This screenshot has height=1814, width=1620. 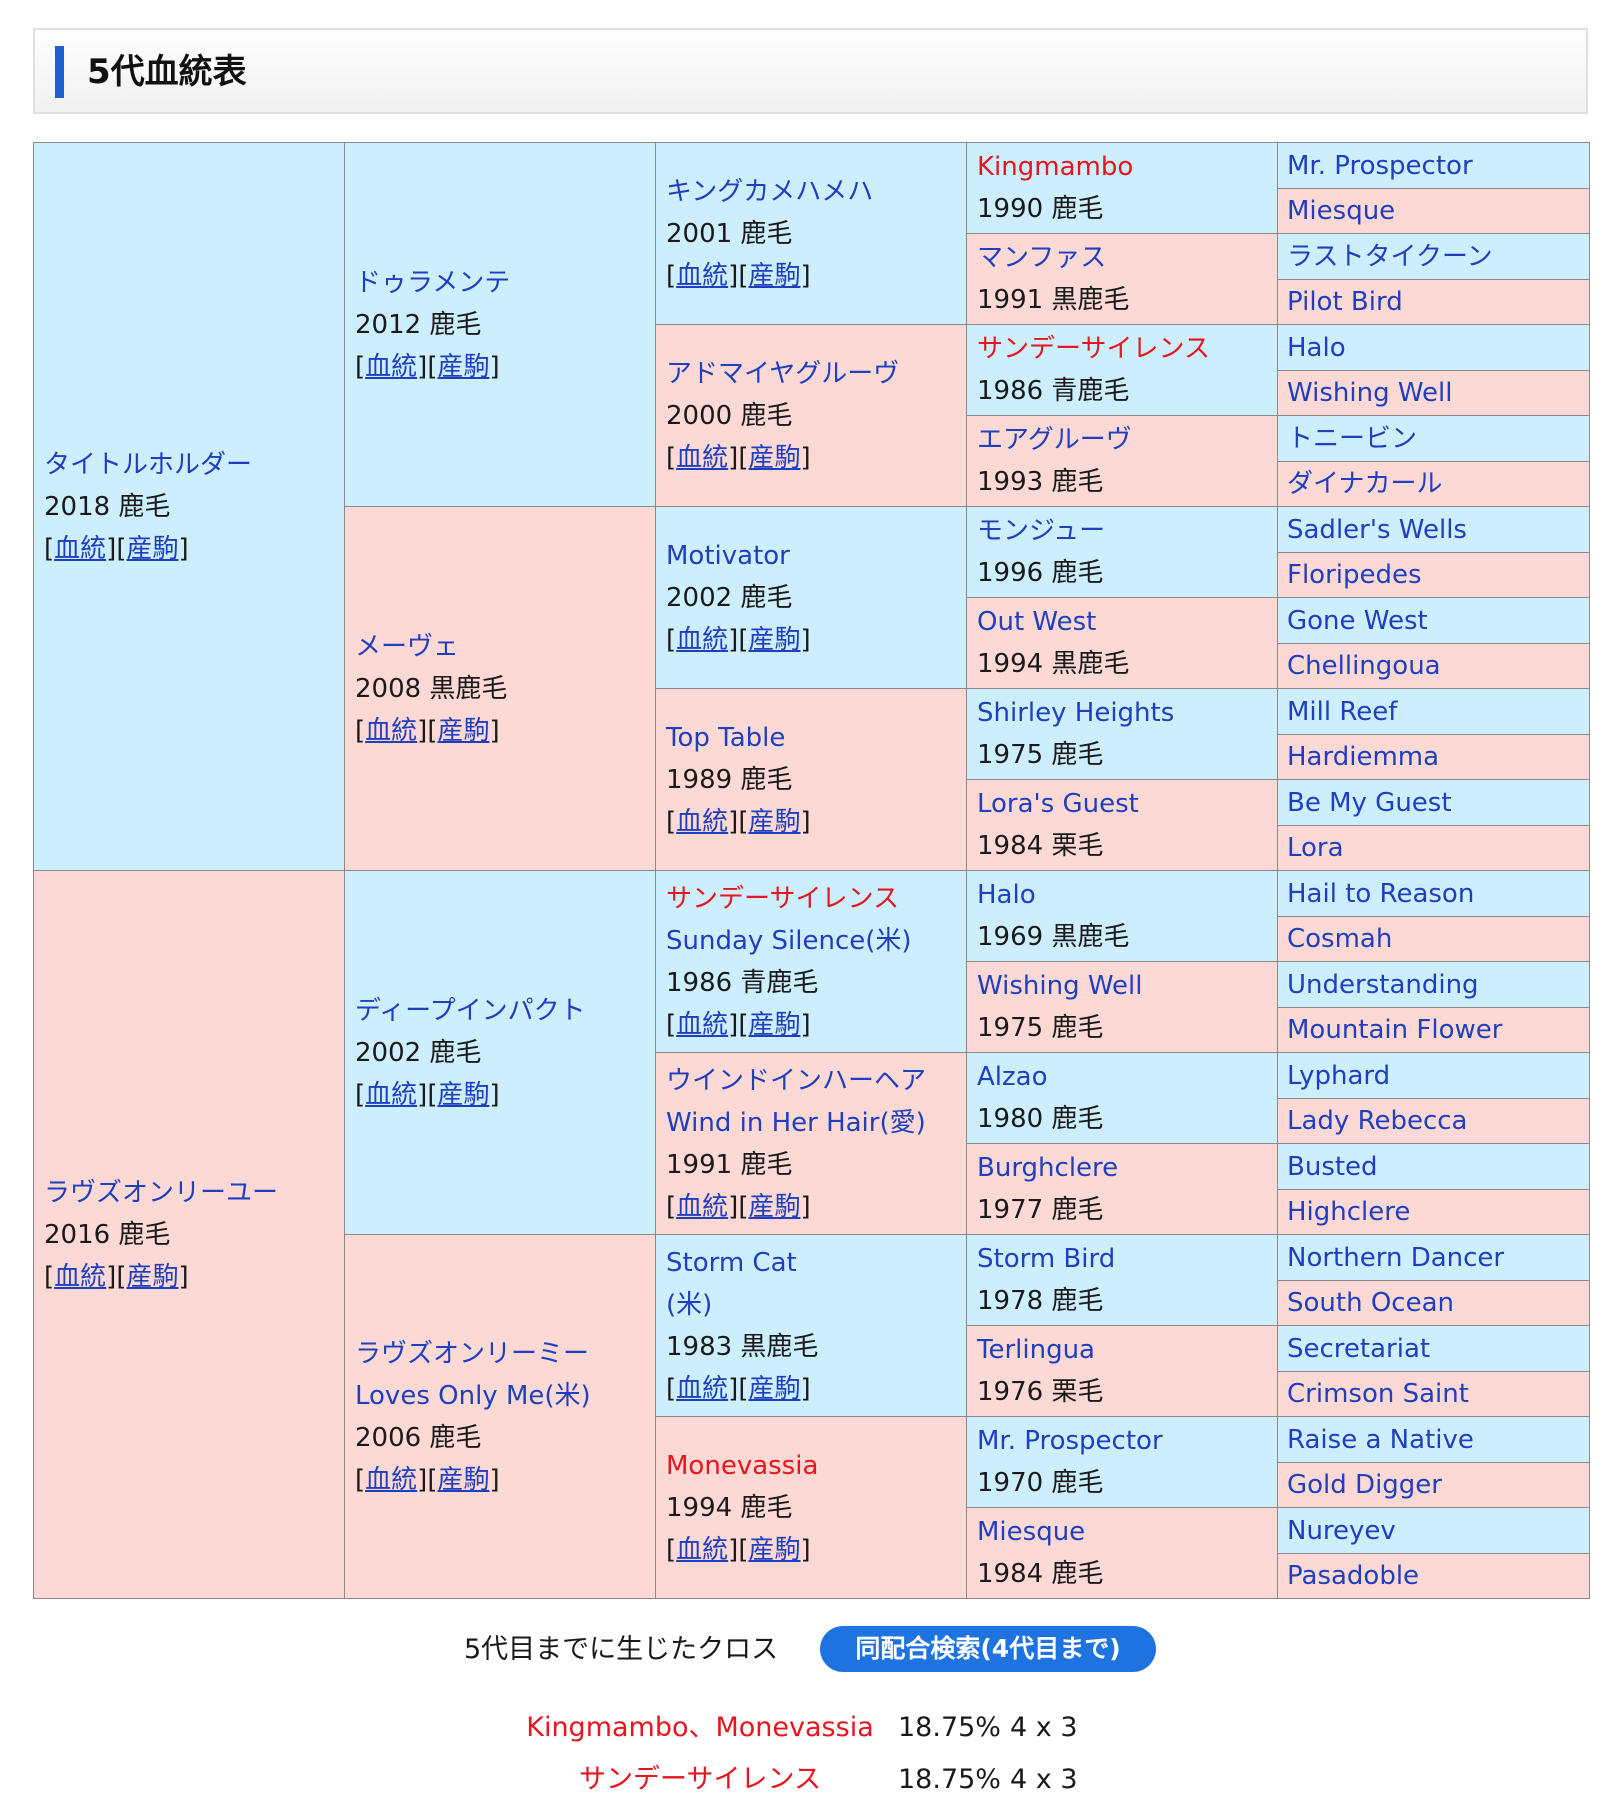 I want to click on horse-name-link: Mountain Flower, so click(x=1395, y=1030).